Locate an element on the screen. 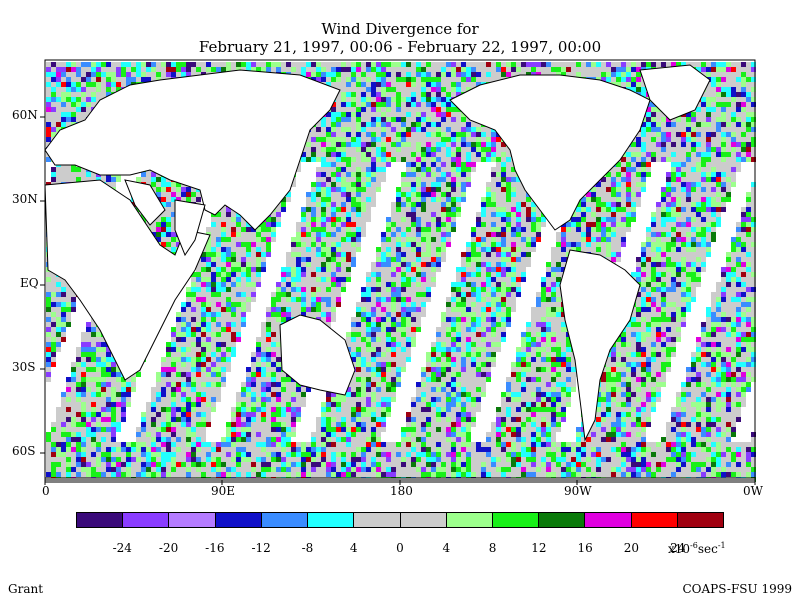  africa is located at coordinates (127, 280).